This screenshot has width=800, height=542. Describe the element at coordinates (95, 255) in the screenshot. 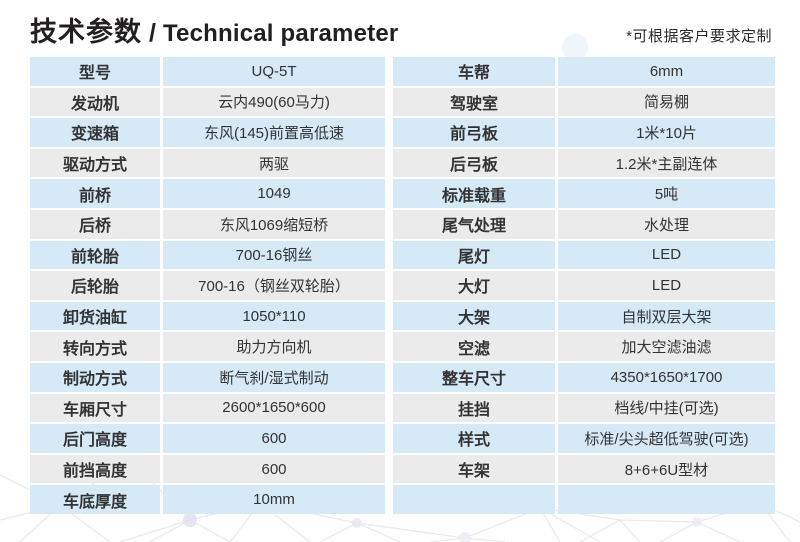

I see `spec-label: 前轮胎` at that location.